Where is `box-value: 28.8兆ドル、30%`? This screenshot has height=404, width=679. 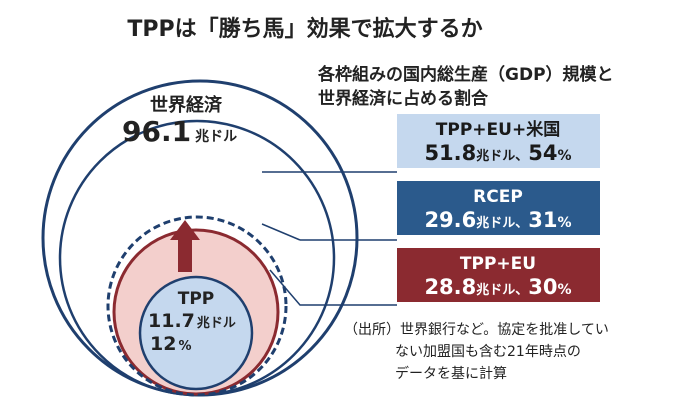 box-value: 28.8兆ドル、30% is located at coordinates (497, 287).